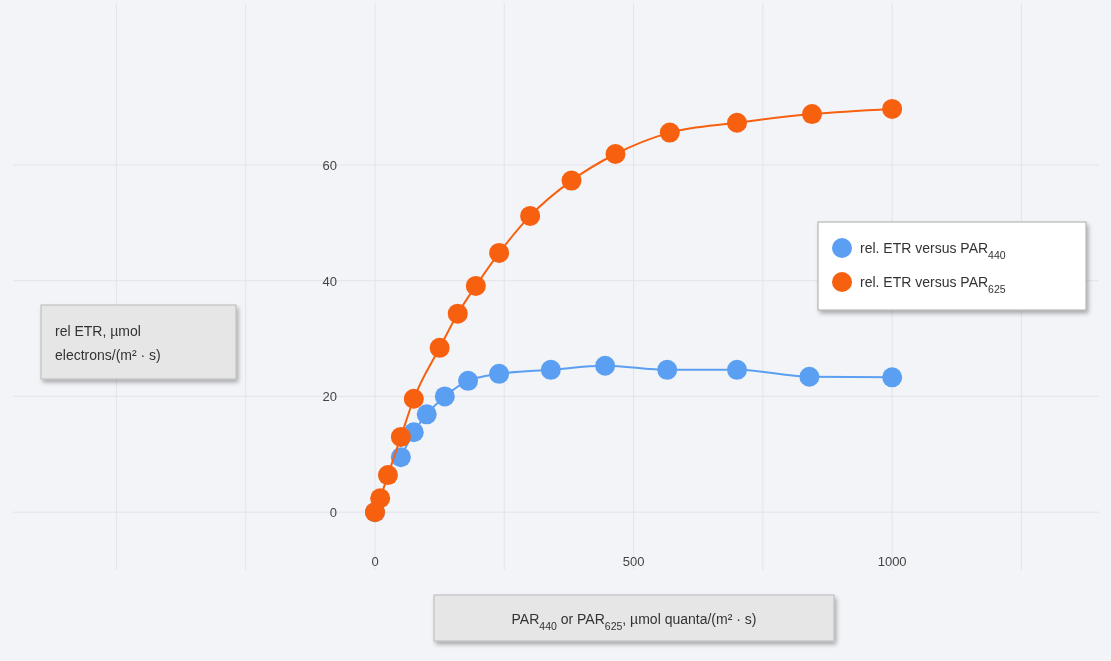  What do you see at coordinates (329, 281) in the screenshot?
I see `y-tick-label: 40` at bounding box center [329, 281].